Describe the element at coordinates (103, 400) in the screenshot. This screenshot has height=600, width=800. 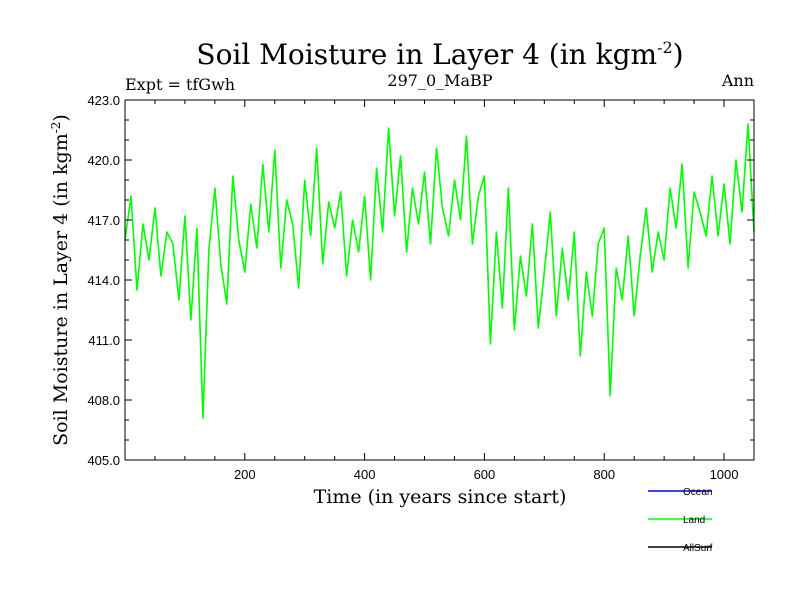
I see `y-tick-label: 408.0` at that location.